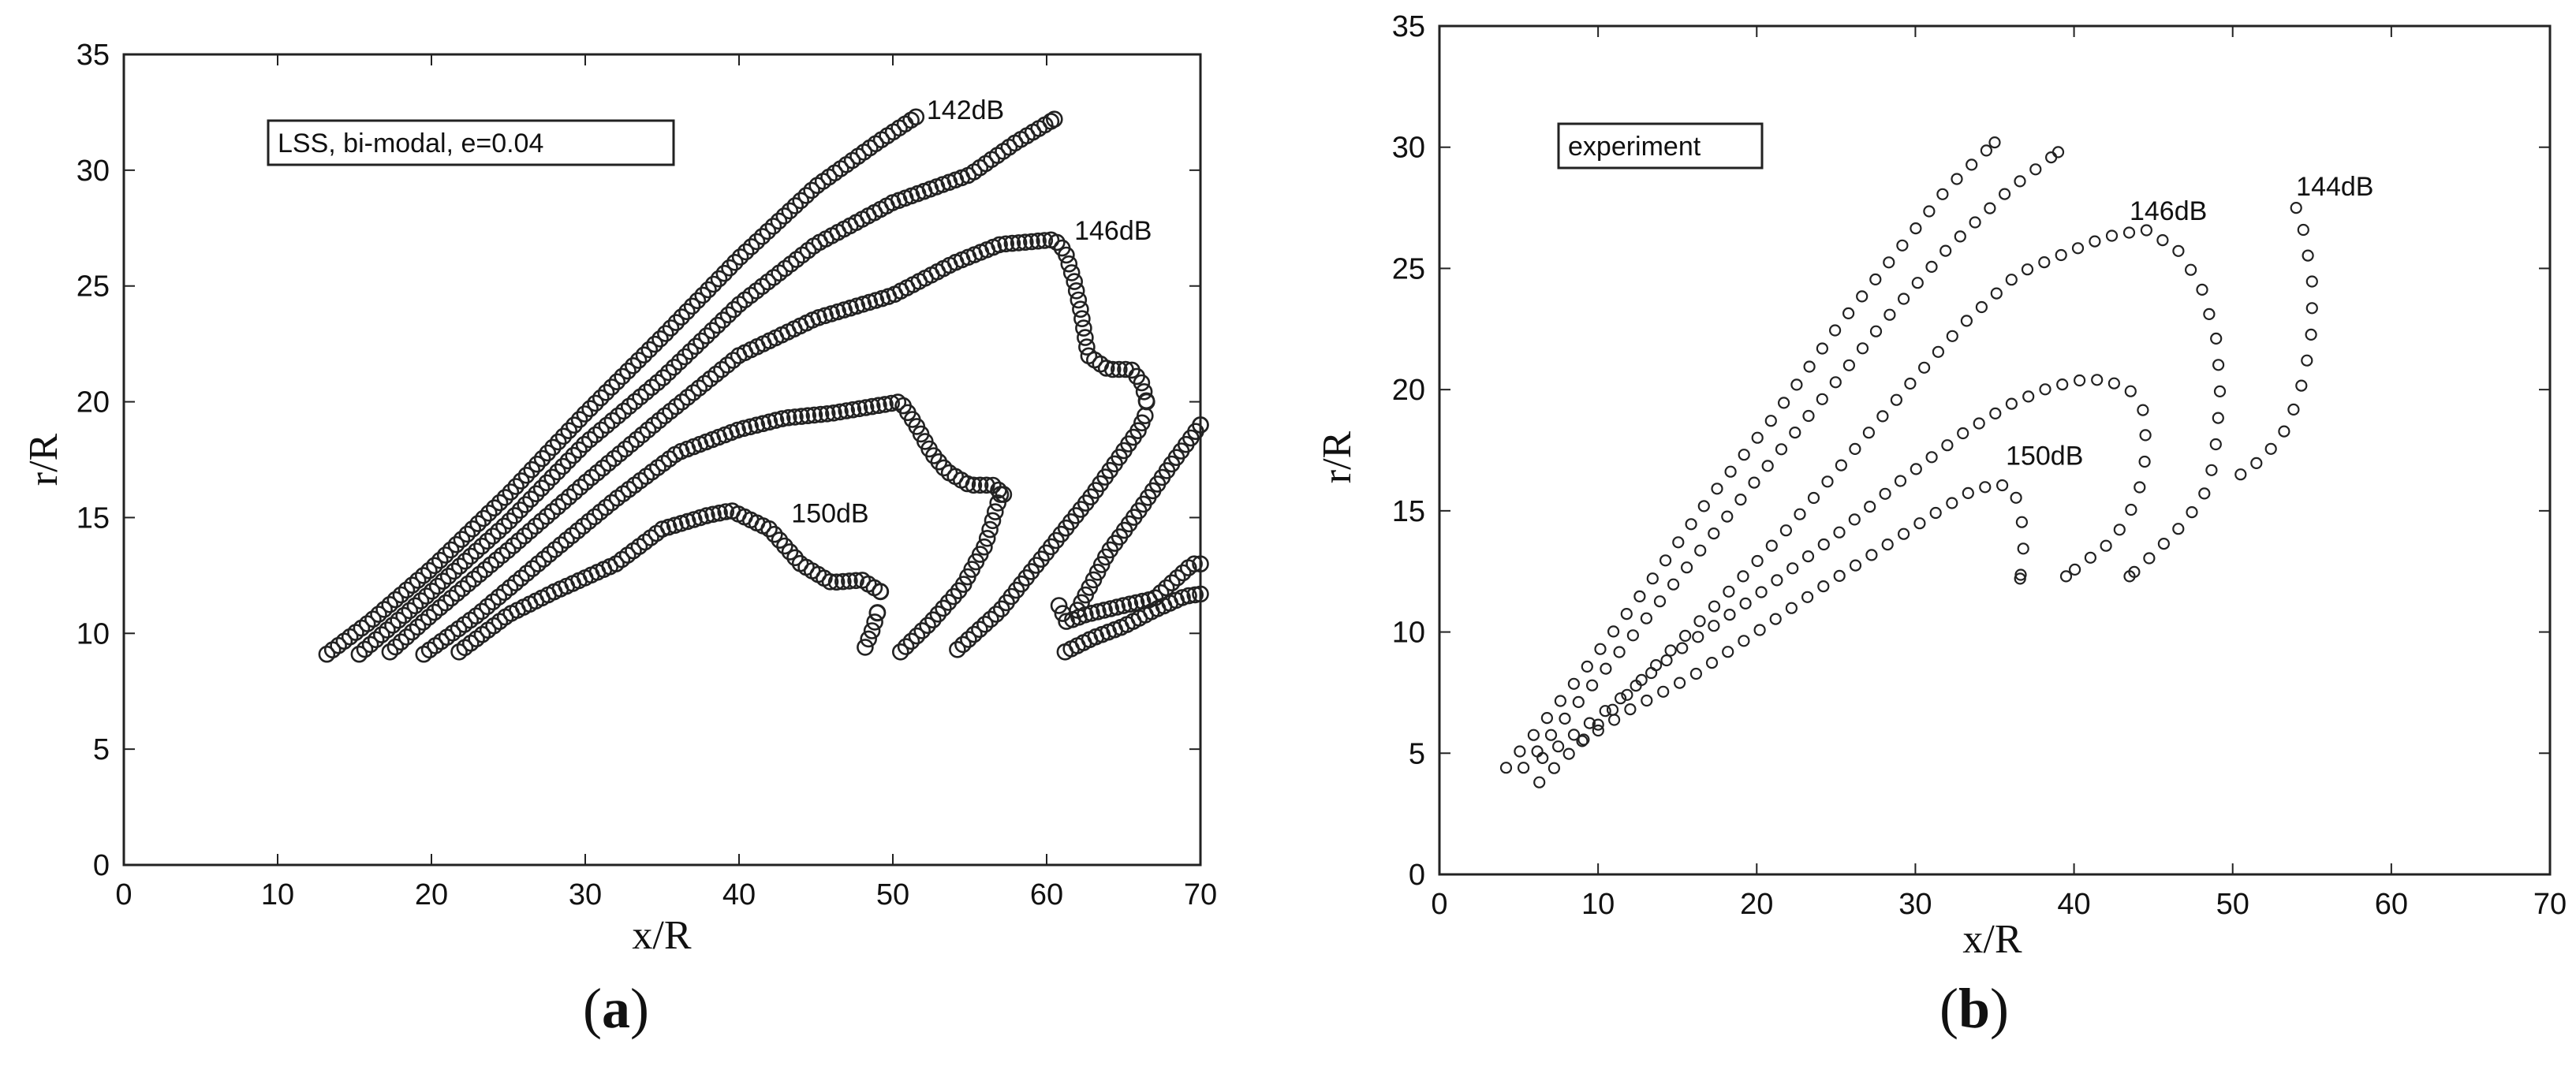 The image size is (2576, 1066). Describe the element at coordinates (639, 1008) in the screenshot. I see `panel-label-close-paren: )` at that location.